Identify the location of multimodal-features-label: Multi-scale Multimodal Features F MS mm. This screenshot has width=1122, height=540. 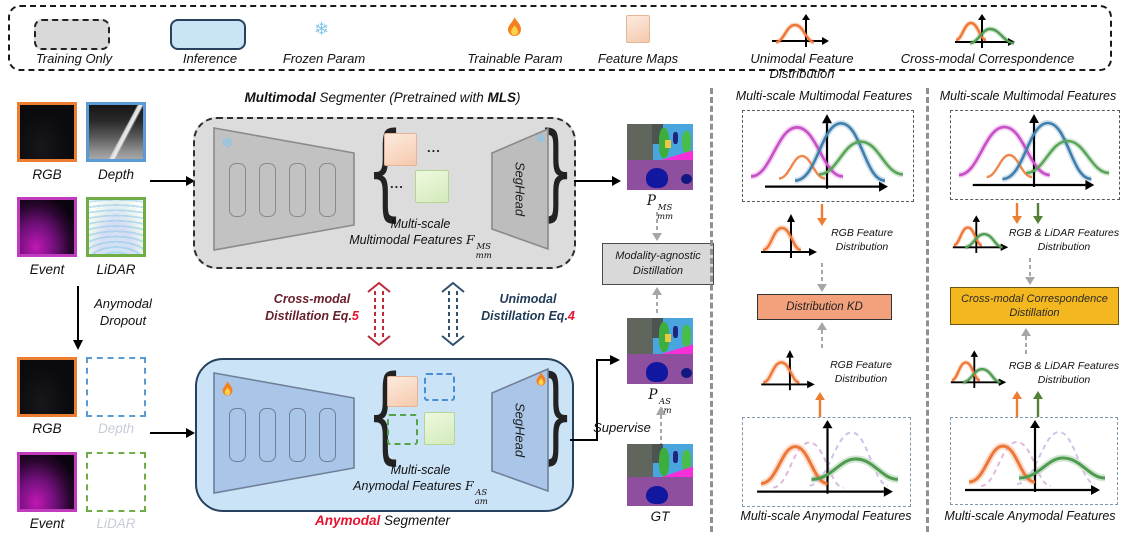
(420, 239).